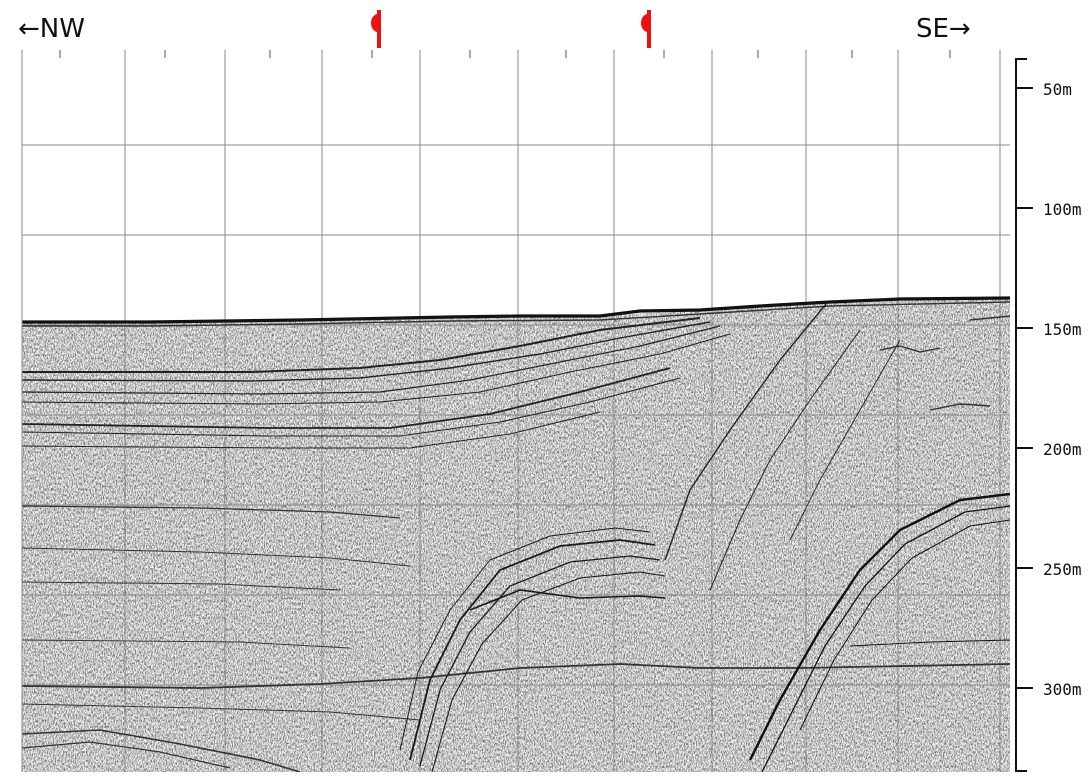 The width and height of the screenshot is (1088, 783). Describe the element at coordinates (1062, 209) in the screenshot. I see `depth-label-100m: 100m` at that location.